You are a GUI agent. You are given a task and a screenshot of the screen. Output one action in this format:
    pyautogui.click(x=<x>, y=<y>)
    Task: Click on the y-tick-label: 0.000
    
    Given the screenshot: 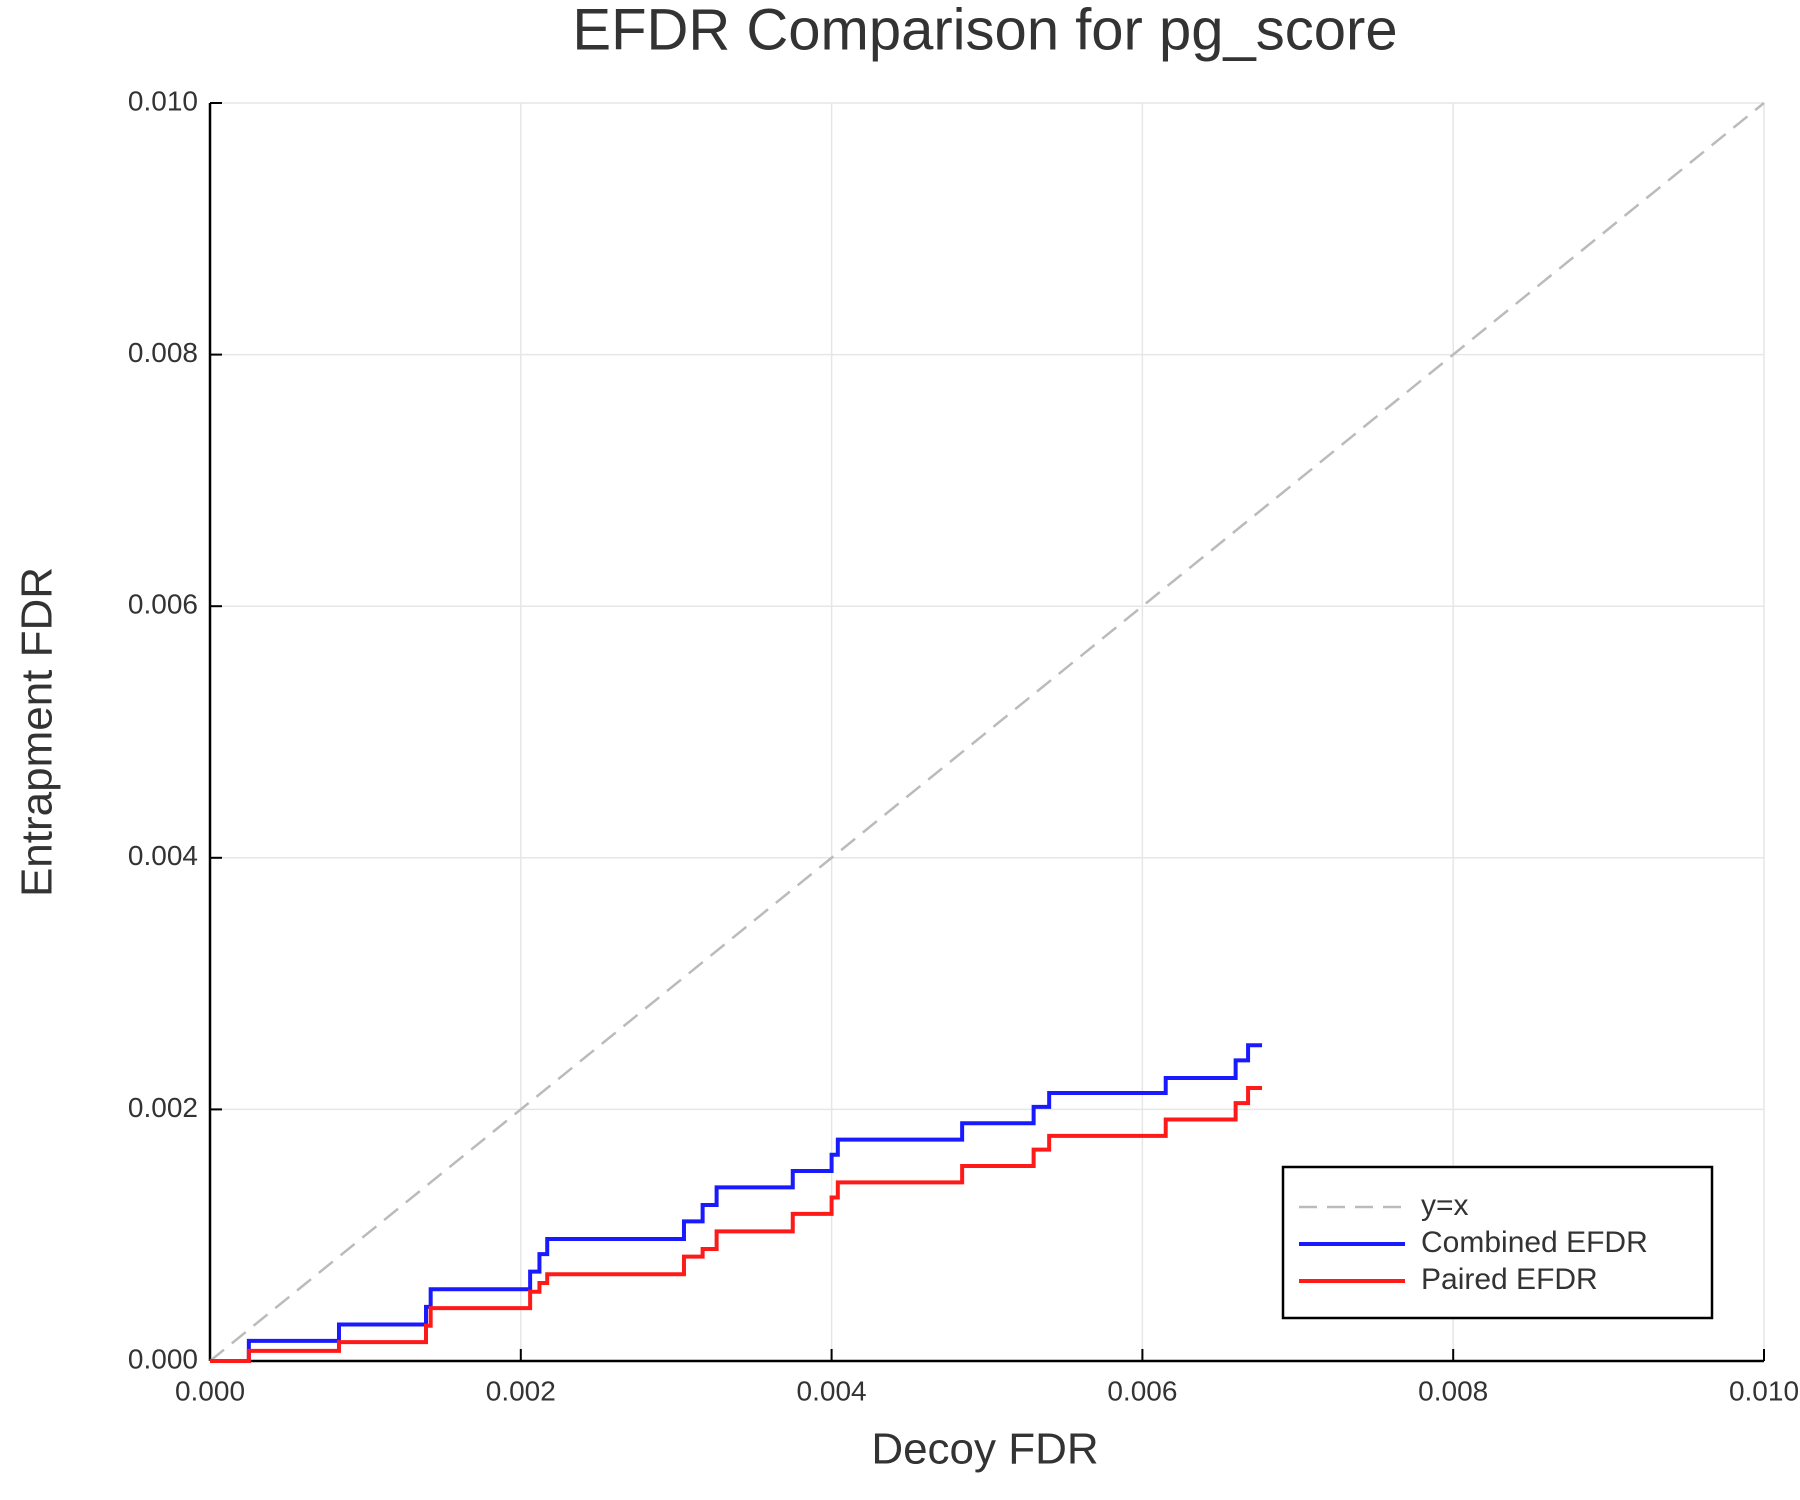 What is the action you would take?
    pyautogui.click(x=163, y=1358)
    